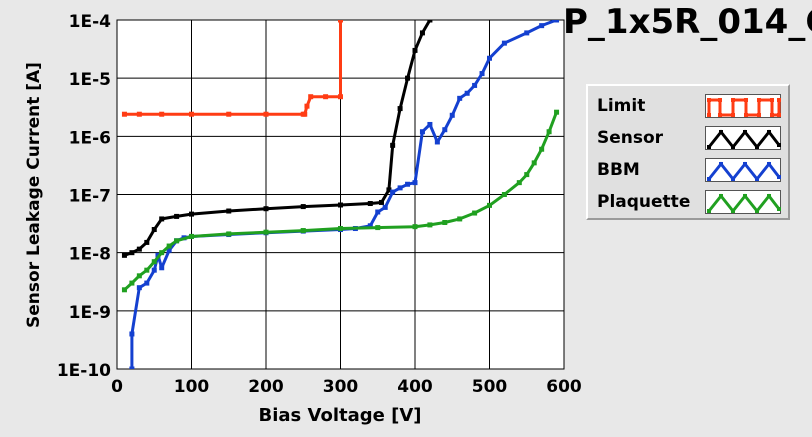 Image resolution: width=812 pixels, height=437 pixels. What do you see at coordinates (688, 138) in the screenshot?
I see `legend-item-sensor: Sensor` at bounding box center [688, 138].